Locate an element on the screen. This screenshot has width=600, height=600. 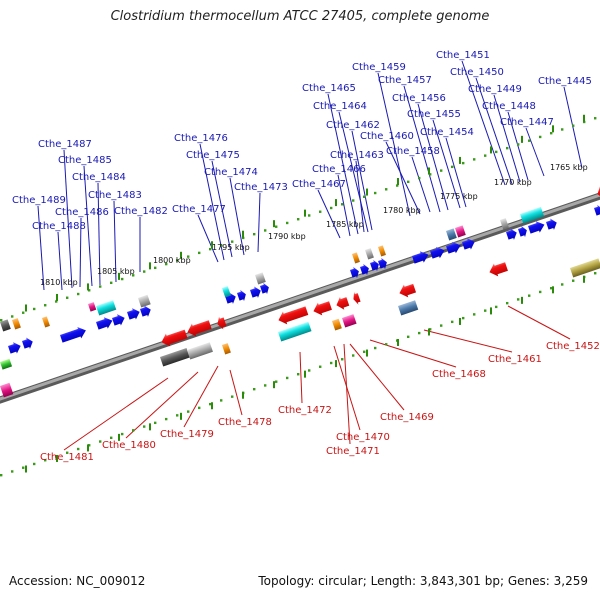
accession-footer: Accession: NC_009012 is located at coordinates (77, 581).